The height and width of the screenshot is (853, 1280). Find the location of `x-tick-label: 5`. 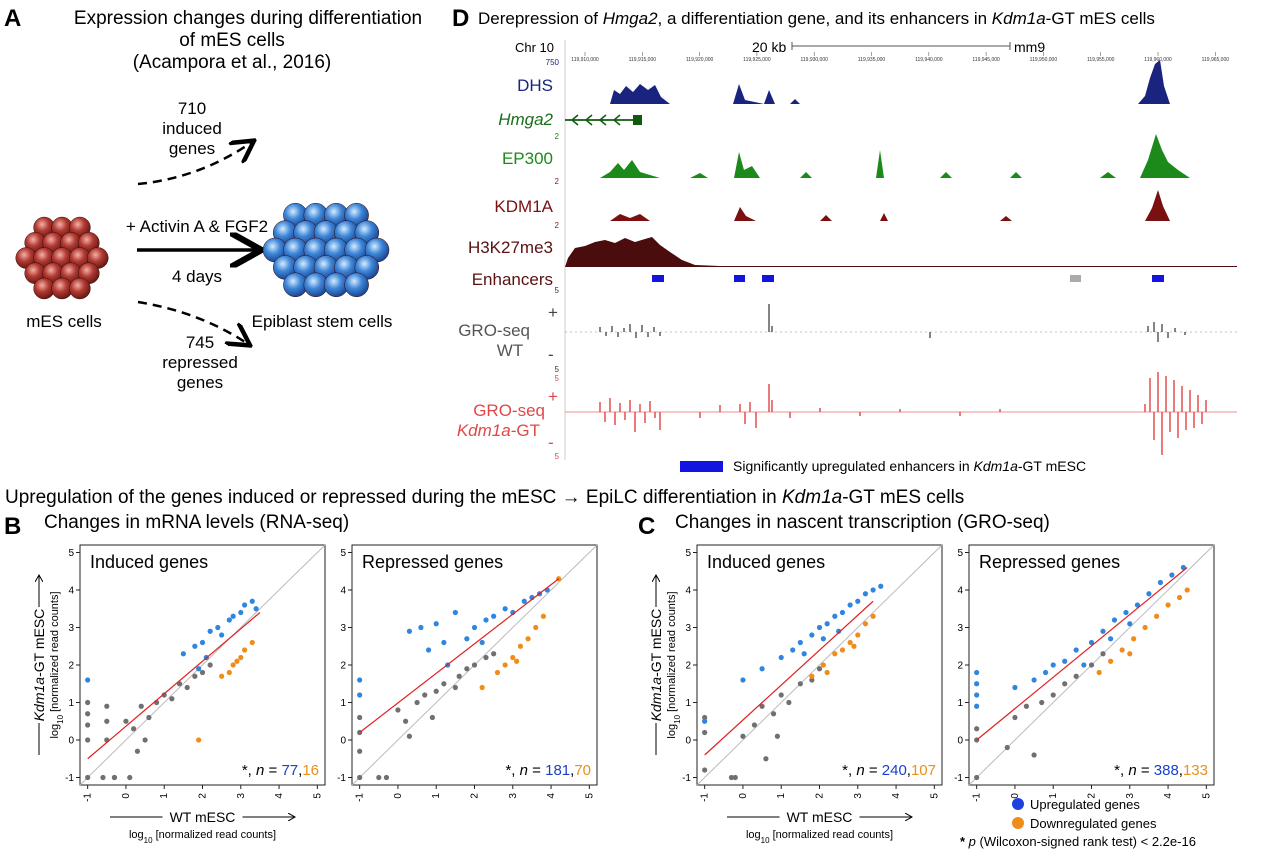

x-tick-label: 5 is located at coordinates (317, 796).